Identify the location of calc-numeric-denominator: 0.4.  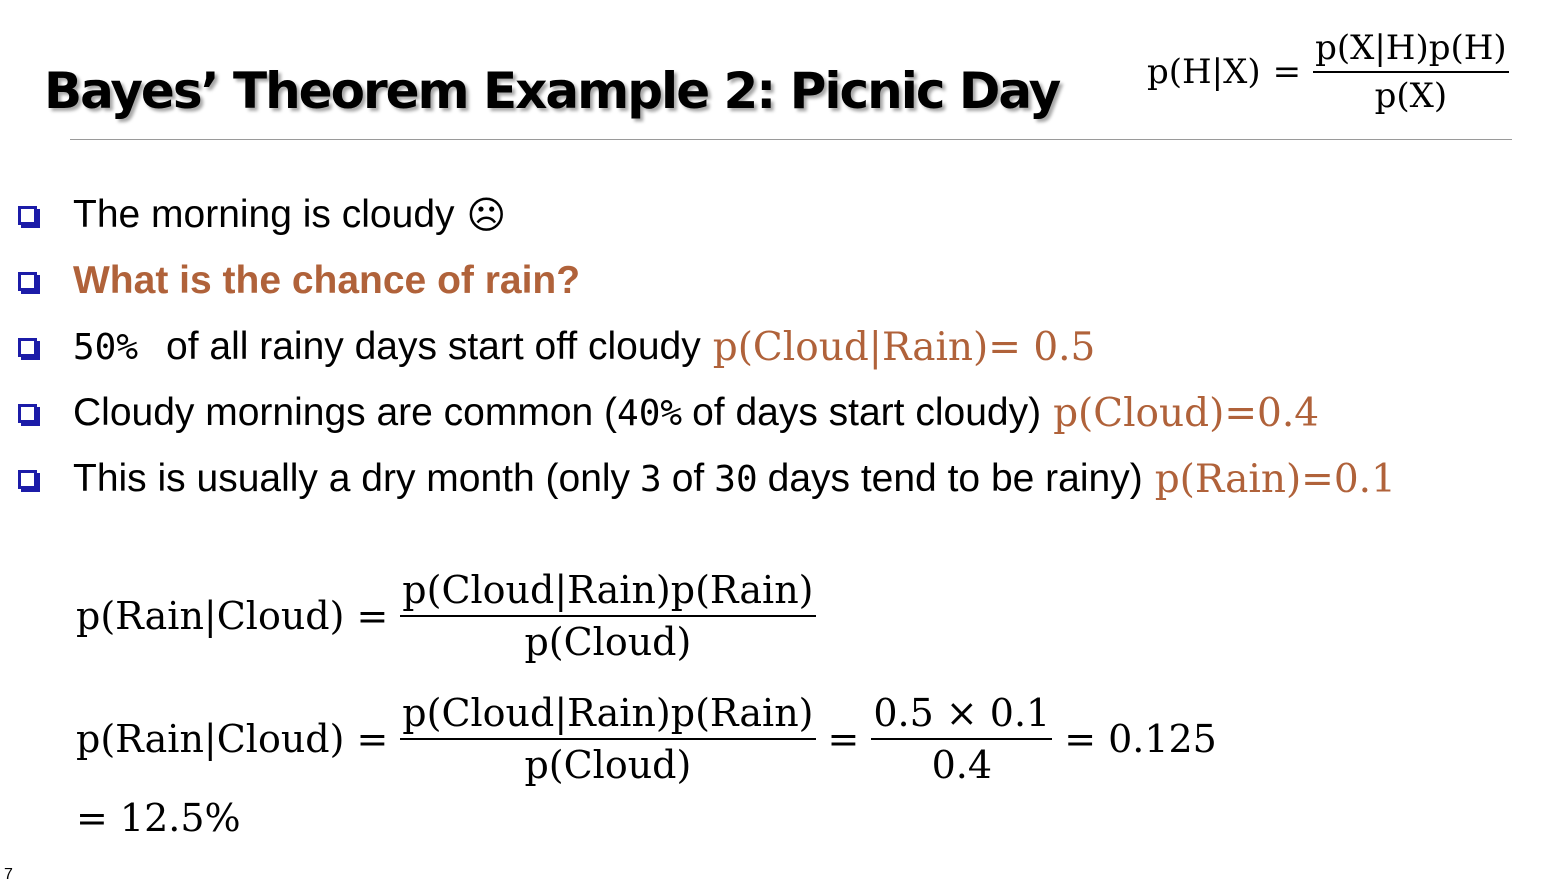
(962, 762).